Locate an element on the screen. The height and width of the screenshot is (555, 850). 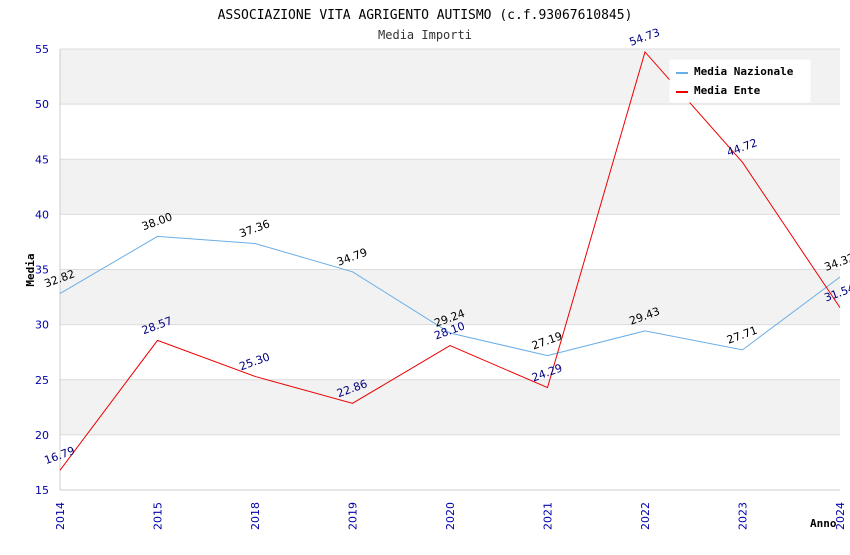
y-axis-title: Media is located at coordinates (30, 269).